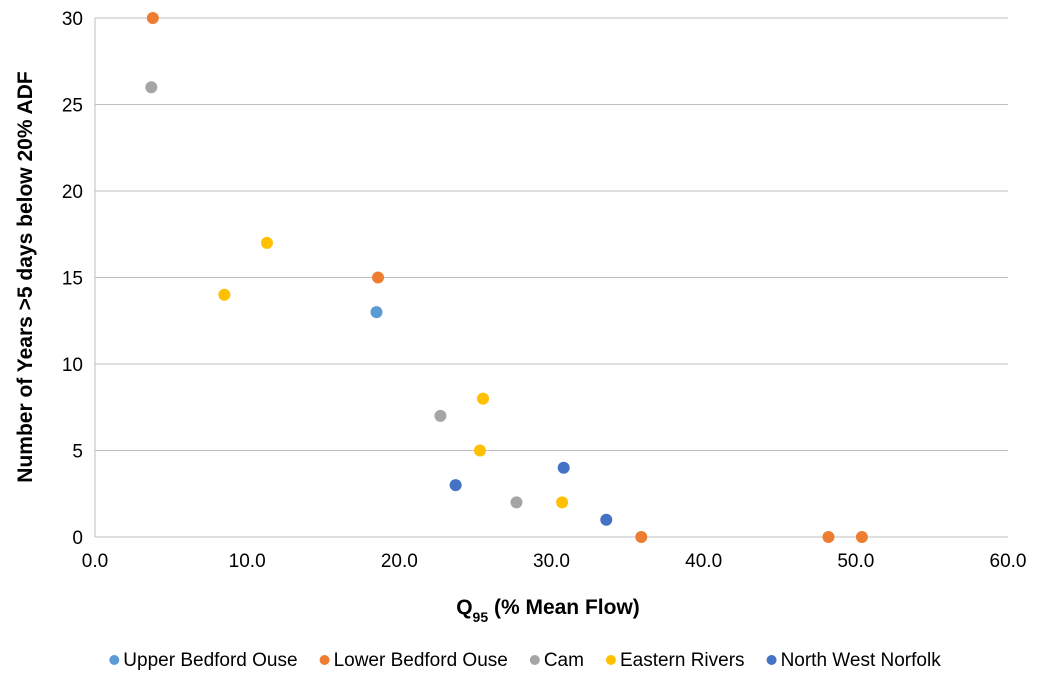 This screenshot has height=686, width=1050. I want to click on x-tick-label: 60.0, so click(1008, 561).